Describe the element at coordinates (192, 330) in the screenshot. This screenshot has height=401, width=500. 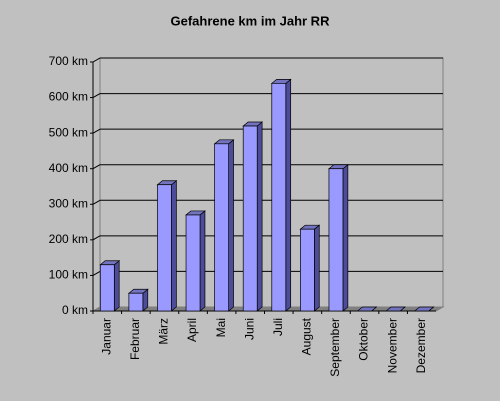
I see `x-tick-label: April` at that location.